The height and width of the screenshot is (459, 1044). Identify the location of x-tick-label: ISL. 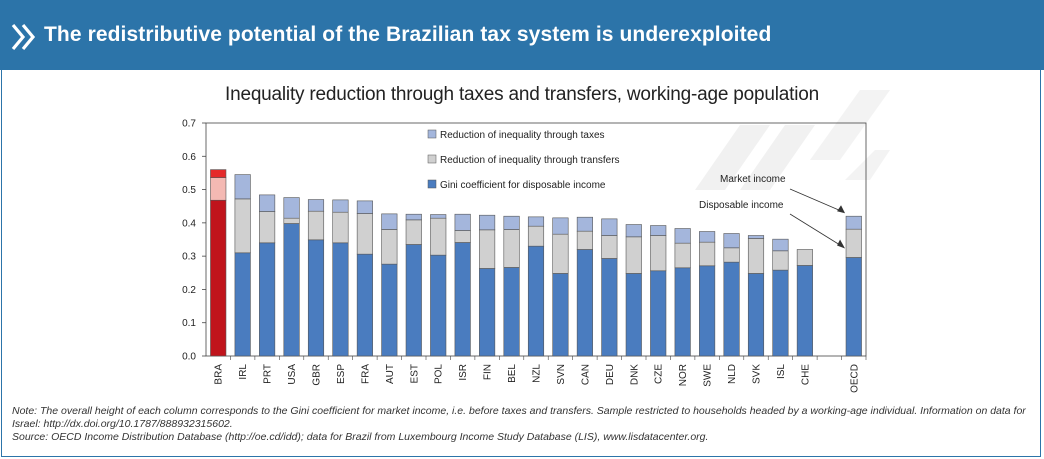
(781, 371).